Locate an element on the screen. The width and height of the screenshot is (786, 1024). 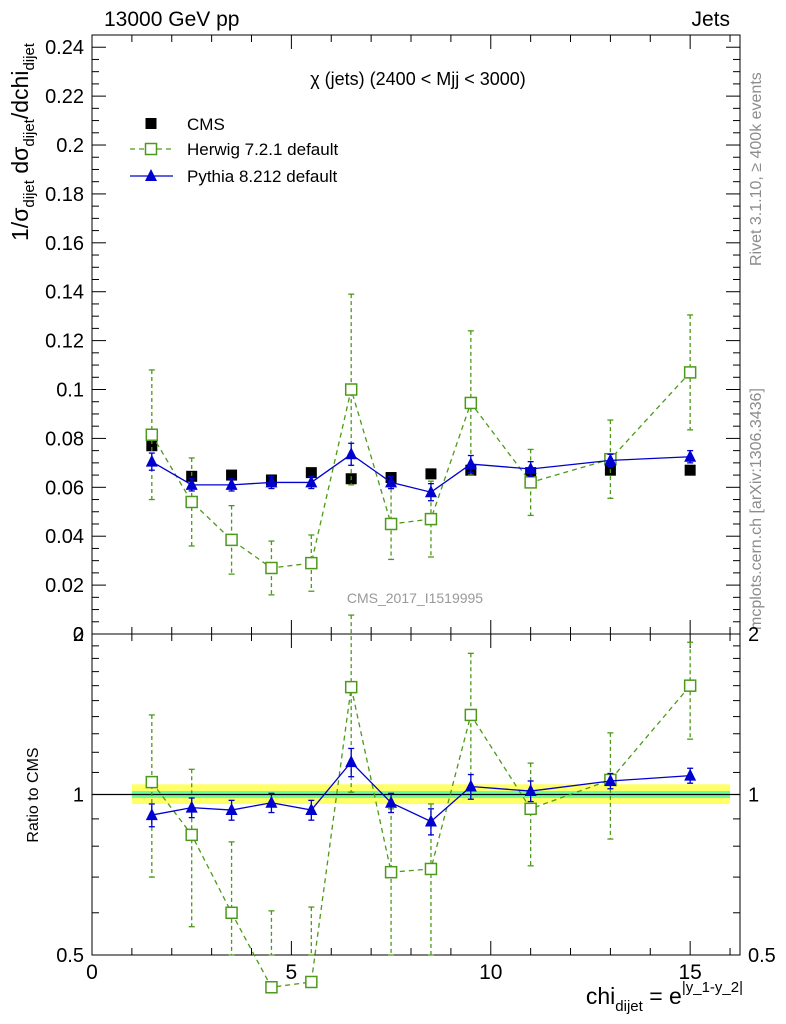
xtick-label: 15 is located at coordinates (689, 972).